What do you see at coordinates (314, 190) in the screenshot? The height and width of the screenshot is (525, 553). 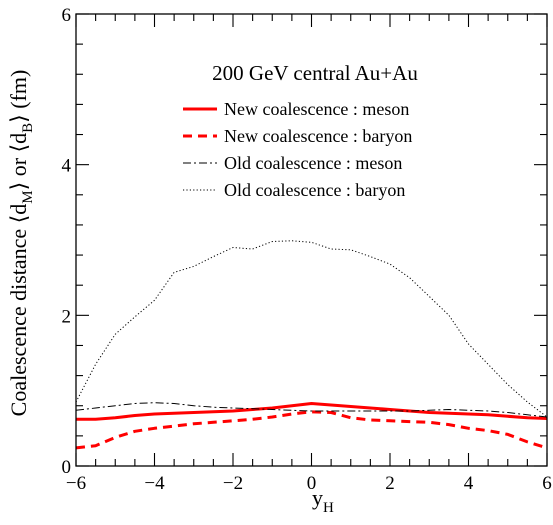 I see `legend-label-4: Old coalescence : baryon` at bounding box center [314, 190].